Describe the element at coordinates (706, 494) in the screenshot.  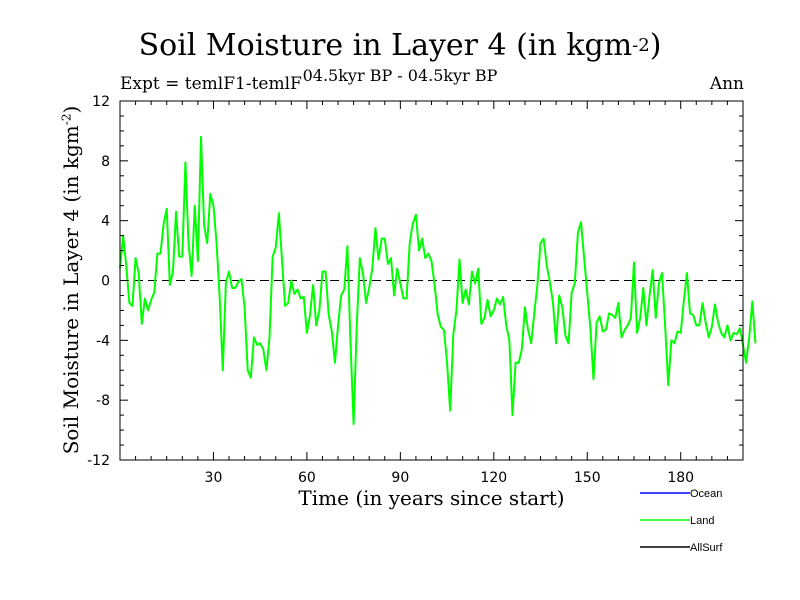
I see `legend-label-ocean: Ocean` at that location.